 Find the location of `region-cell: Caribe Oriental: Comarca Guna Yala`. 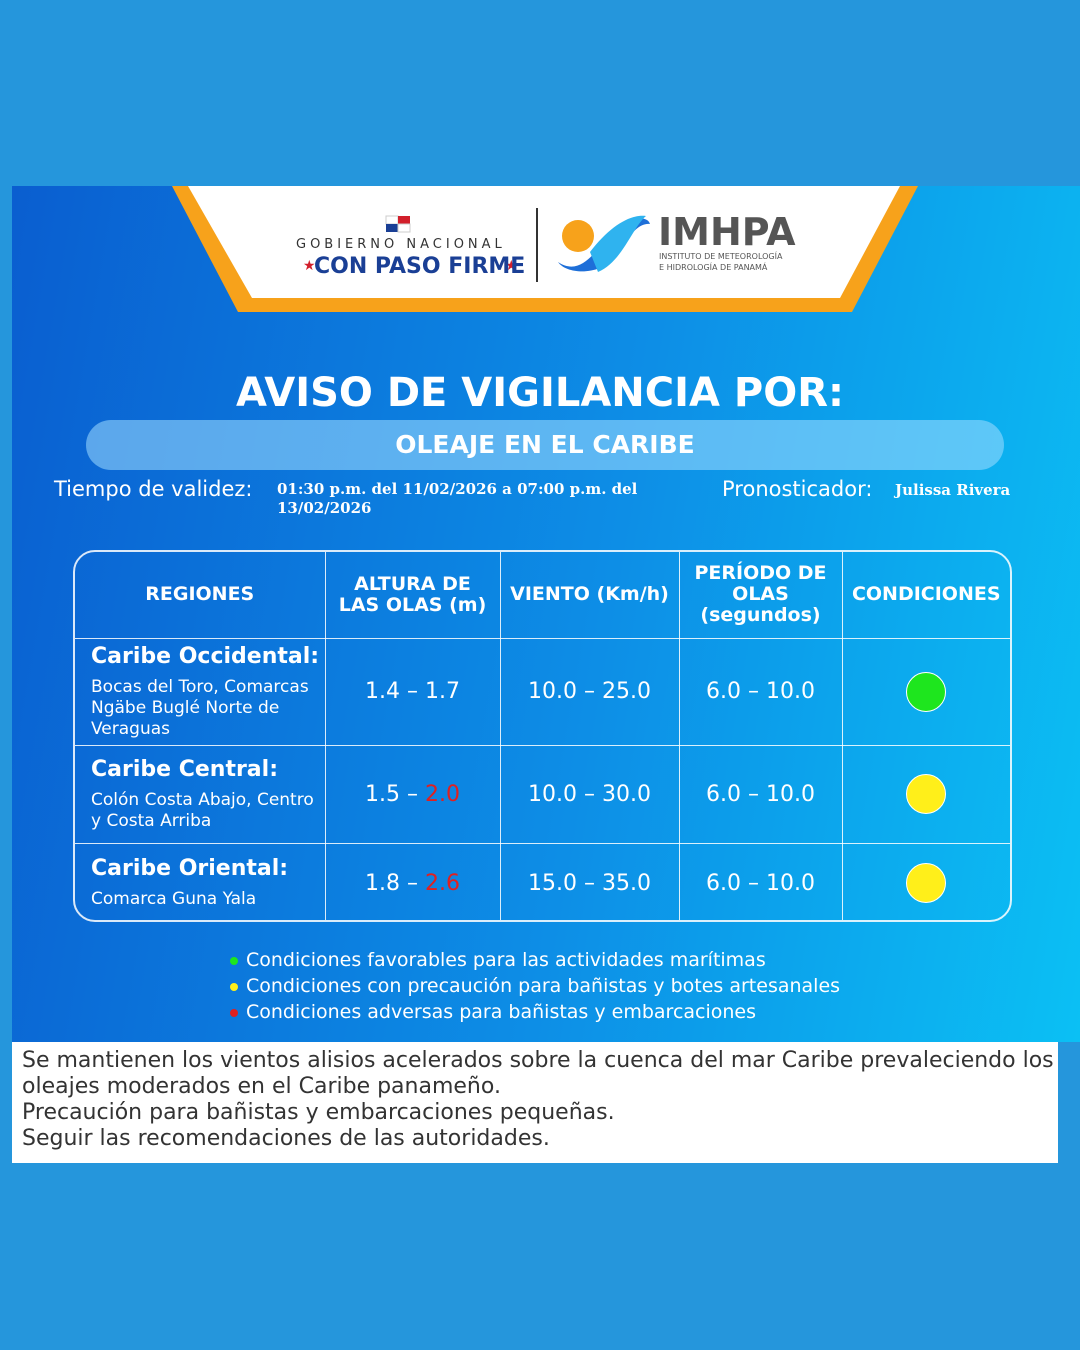

region-cell: Caribe Oriental: Comarca Guna Yala is located at coordinates (200, 881).